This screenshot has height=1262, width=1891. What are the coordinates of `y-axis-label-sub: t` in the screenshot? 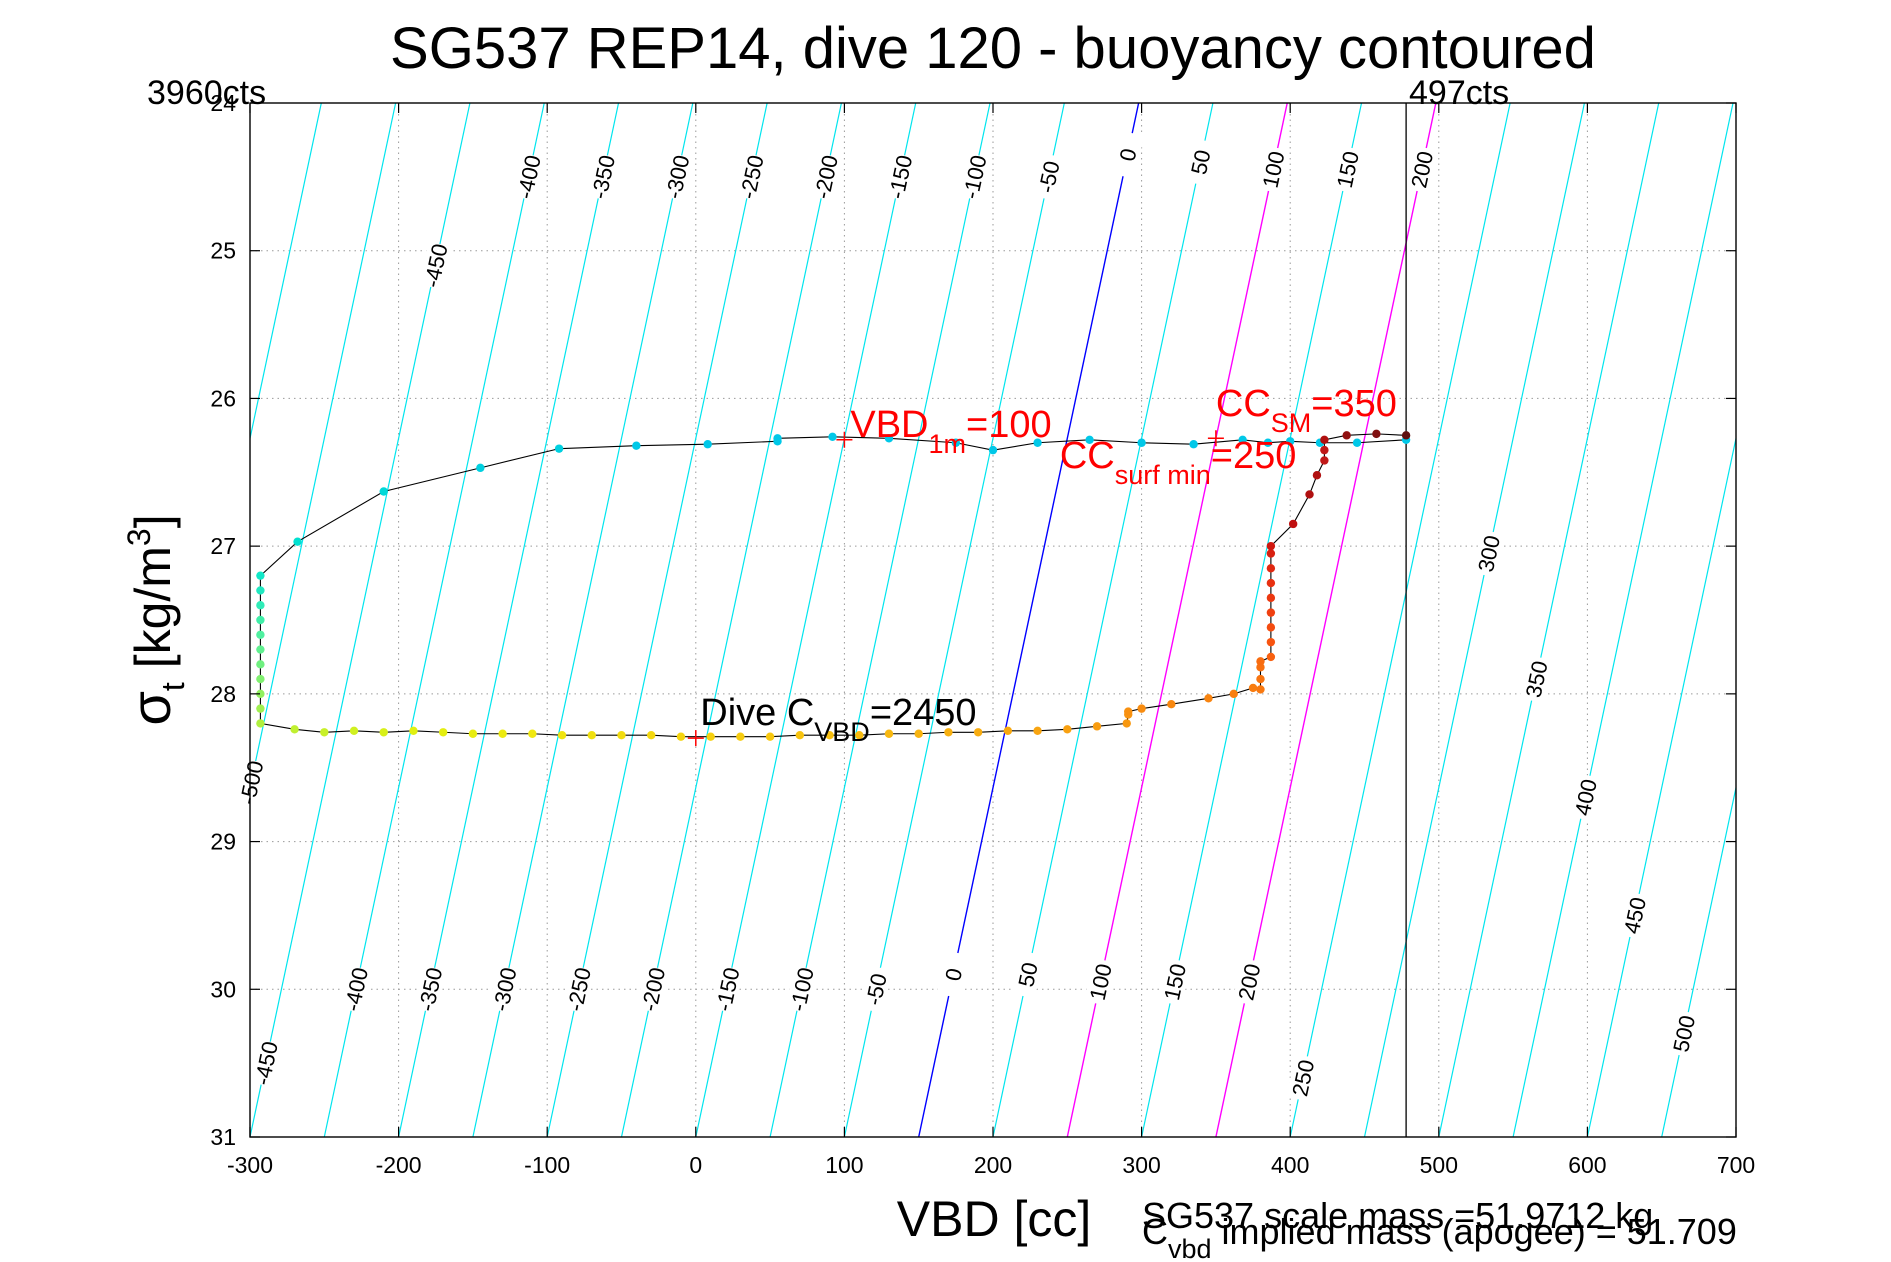 It's located at (173, 686).